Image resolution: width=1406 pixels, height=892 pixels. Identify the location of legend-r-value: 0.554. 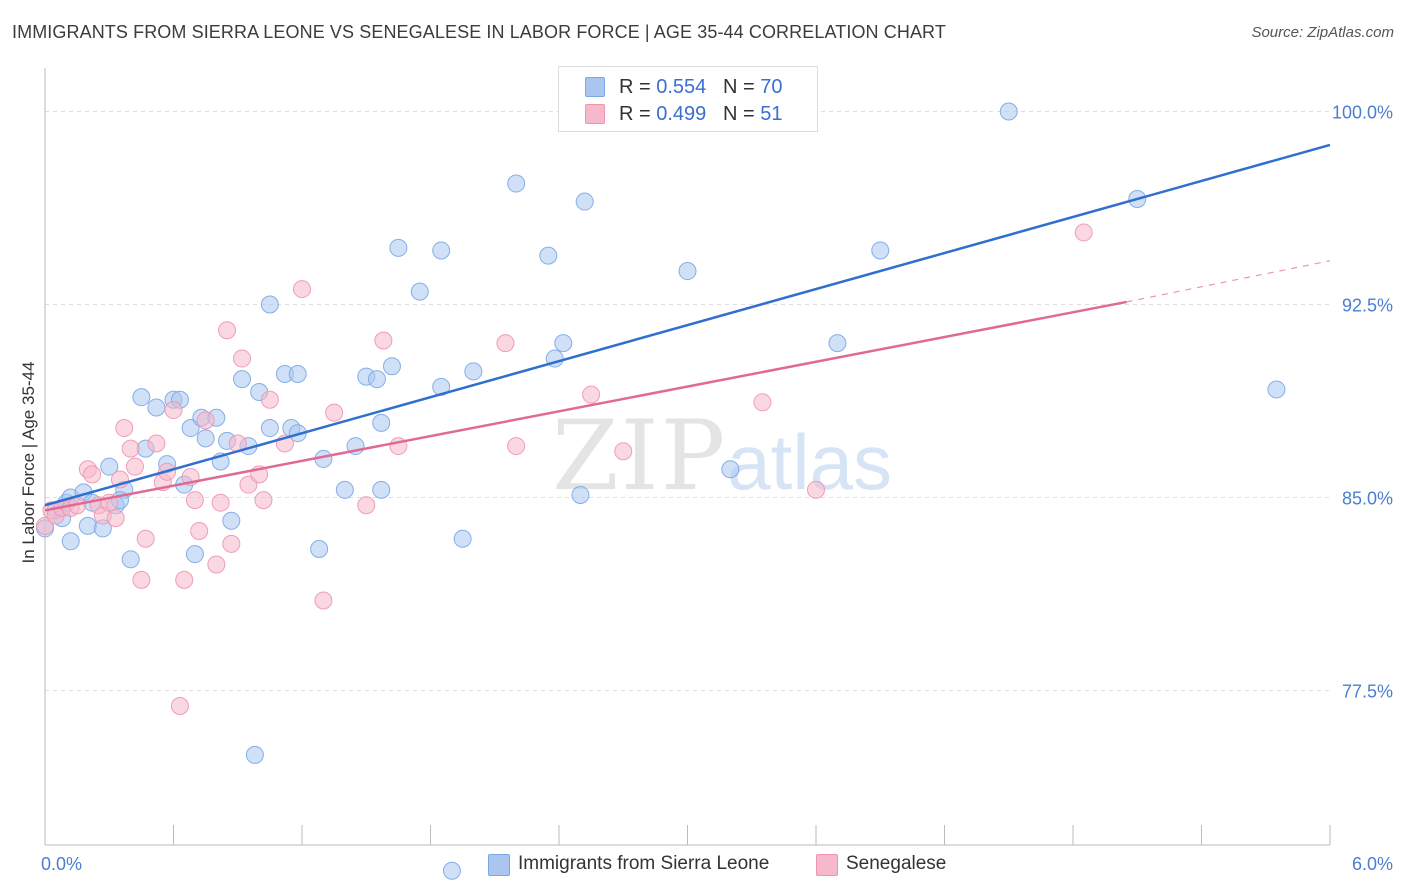
(681, 87).